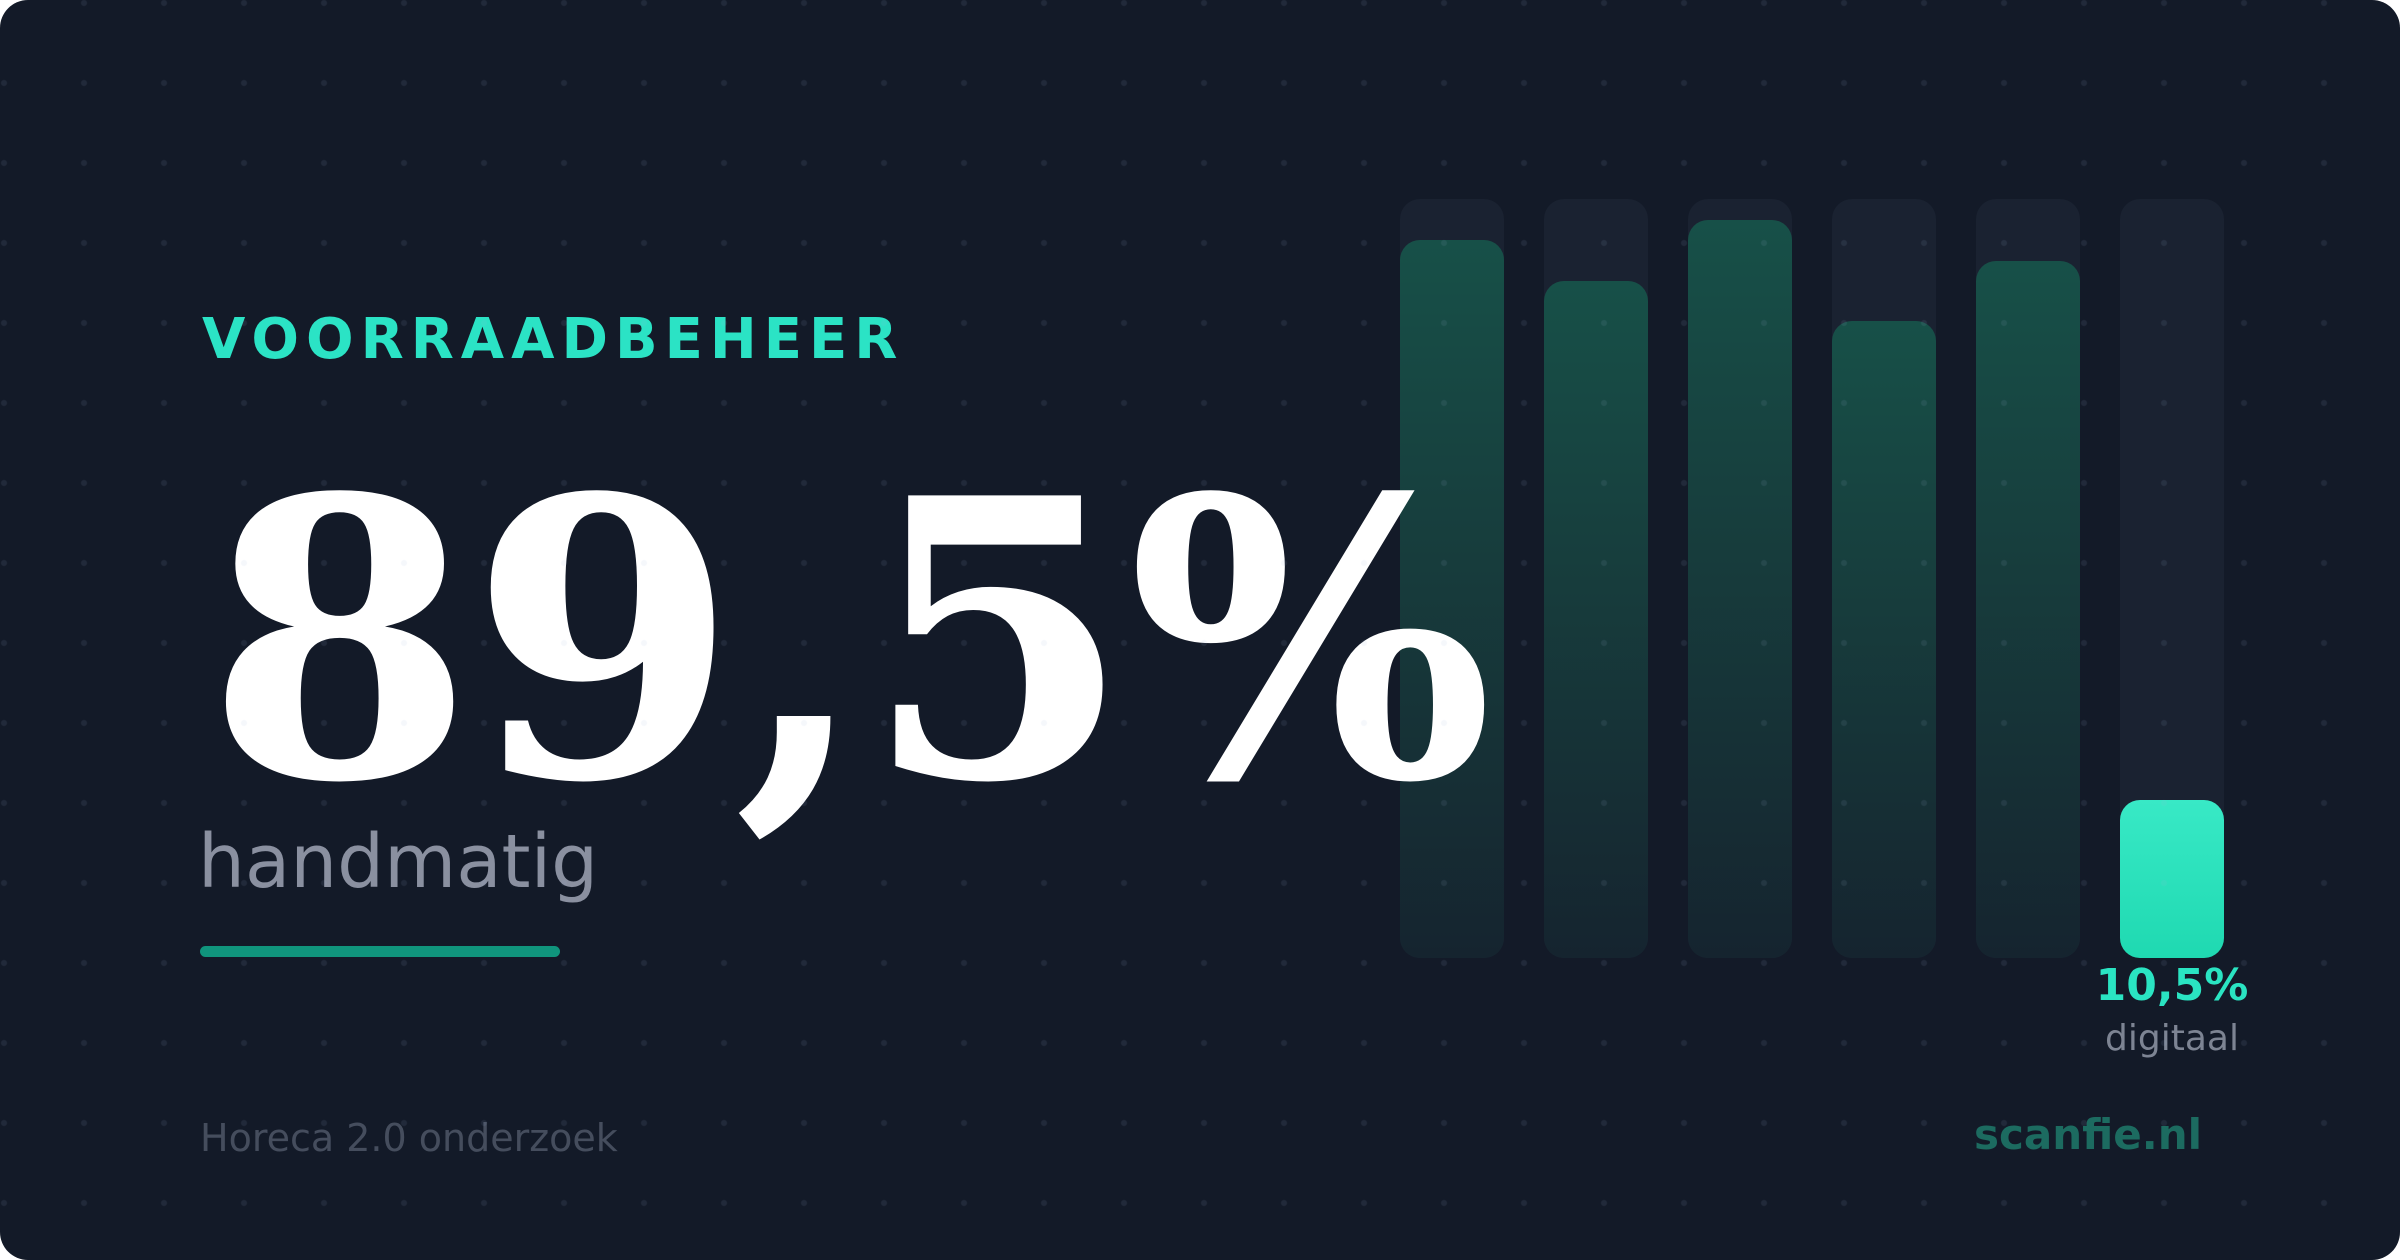  I want to click on footer-source-text: Horeca 2.0 onderzoek, so click(409, 1138).